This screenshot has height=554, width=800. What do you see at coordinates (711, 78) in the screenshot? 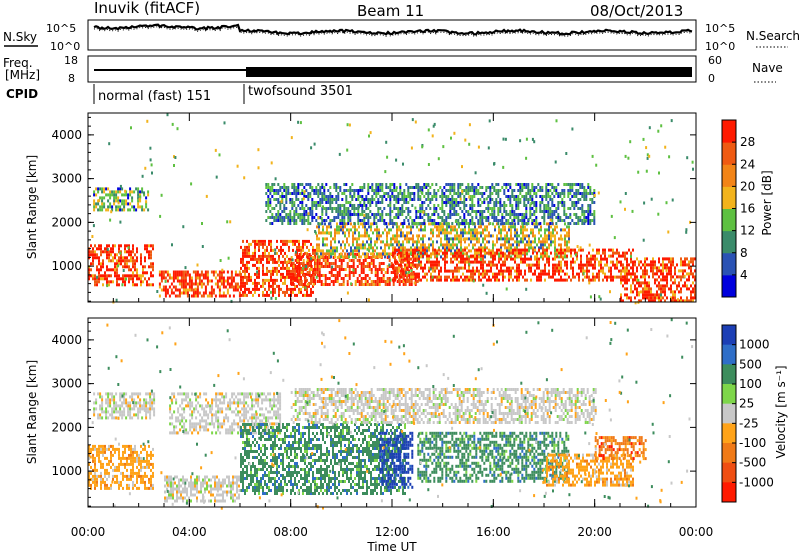
I see `nave-tick-bottom: 0` at bounding box center [711, 78].